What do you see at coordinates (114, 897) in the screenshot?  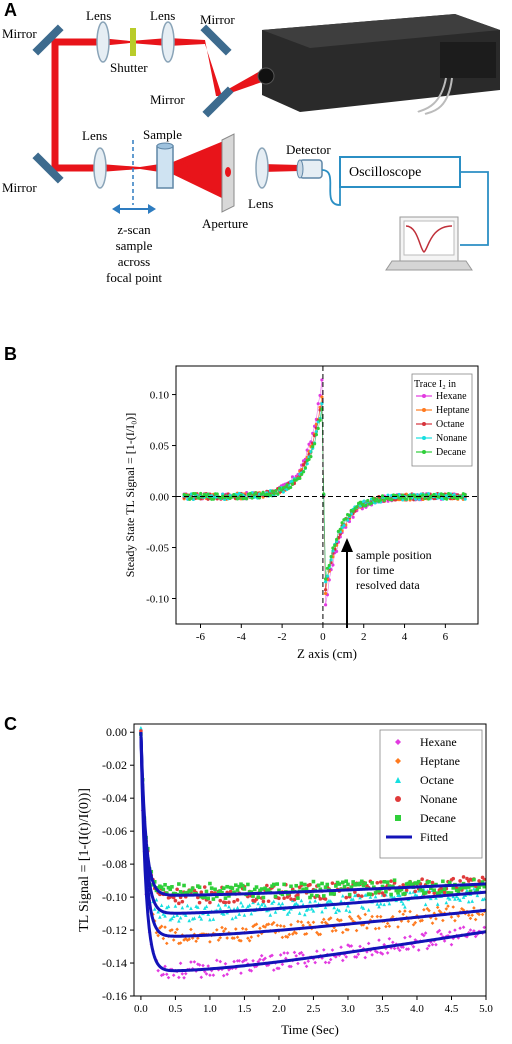 I see `y-tick-label: -0.10` at bounding box center [114, 897].